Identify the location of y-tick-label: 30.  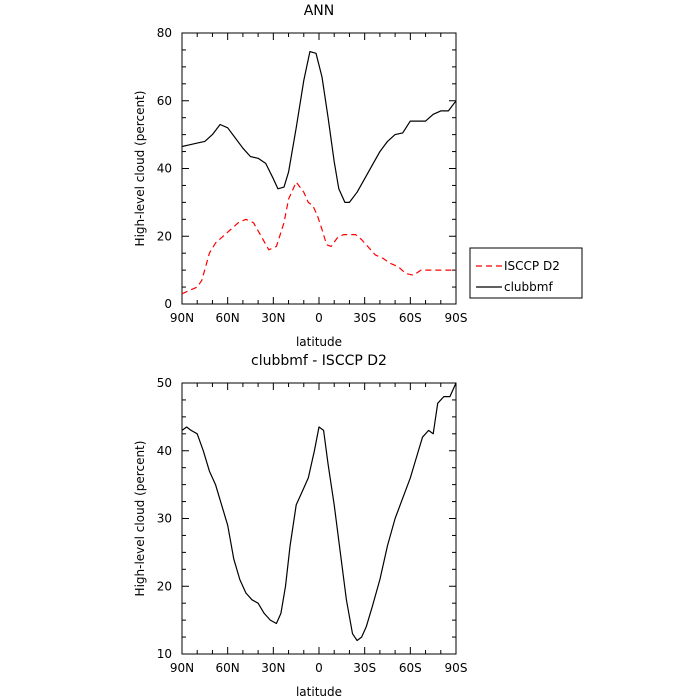
(164, 519).